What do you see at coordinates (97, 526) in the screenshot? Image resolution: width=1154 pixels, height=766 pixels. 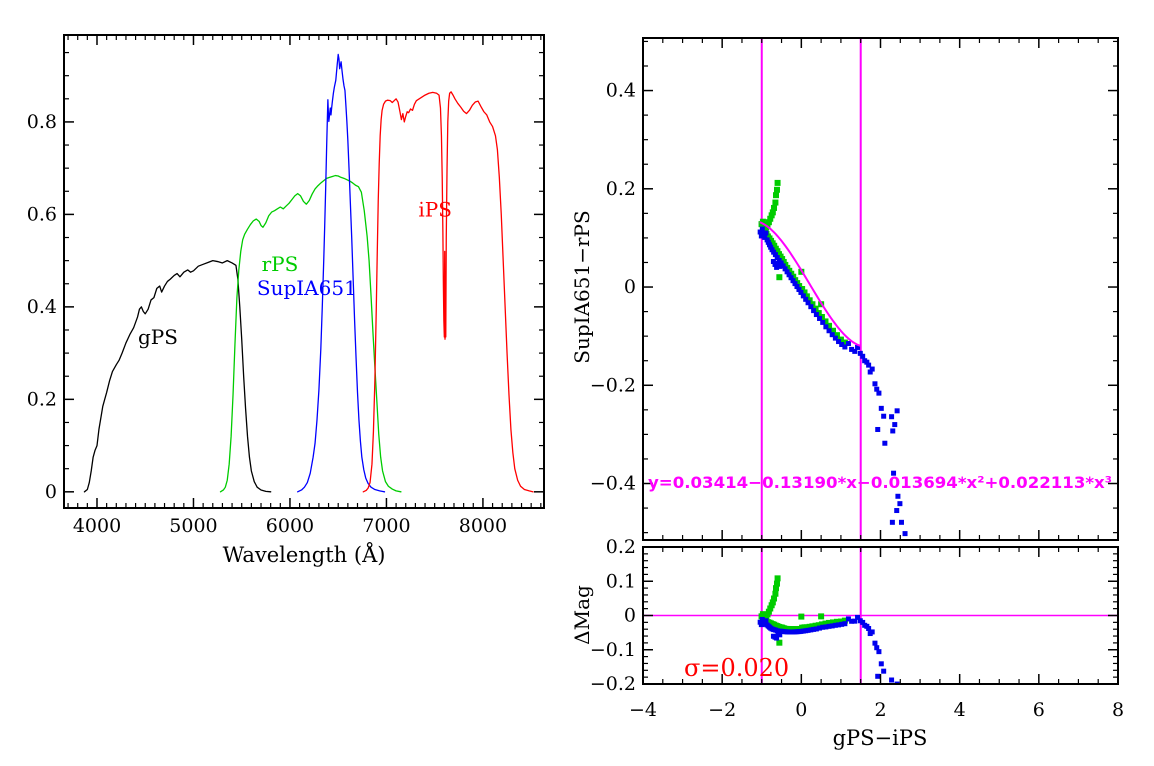 I see `x-tick-label: 4000` at bounding box center [97, 526].